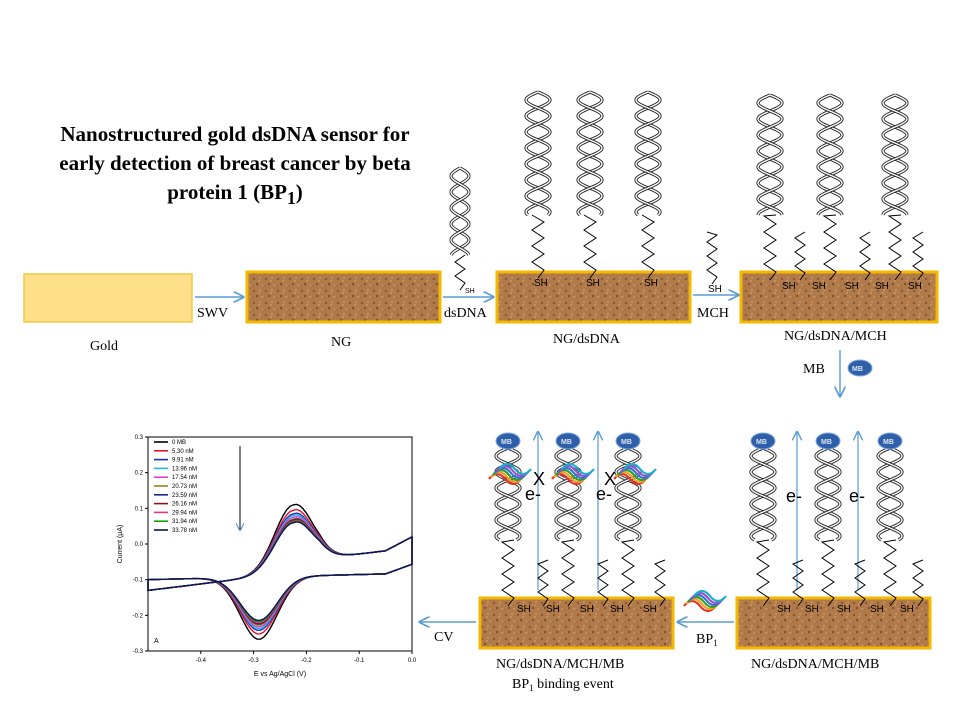 The height and width of the screenshot is (720, 960). I want to click on label-mb: MB, so click(814, 369).